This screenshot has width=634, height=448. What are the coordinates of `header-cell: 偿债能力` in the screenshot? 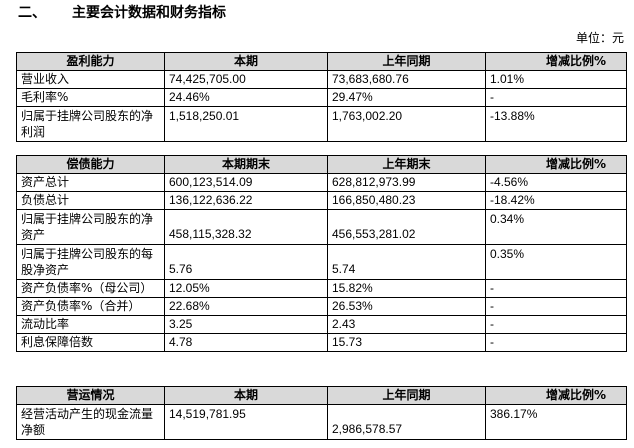 It's located at (90, 164).